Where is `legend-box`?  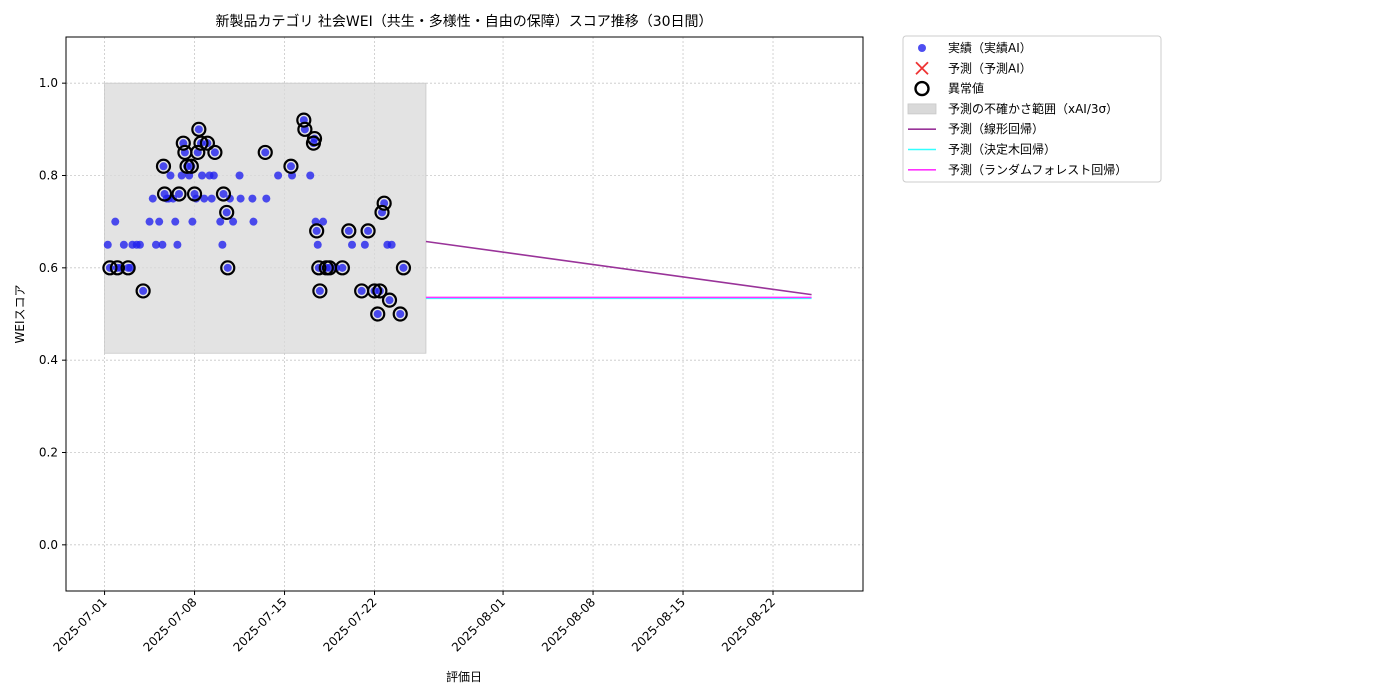
legend-box is located at coordinates (1032, 109).